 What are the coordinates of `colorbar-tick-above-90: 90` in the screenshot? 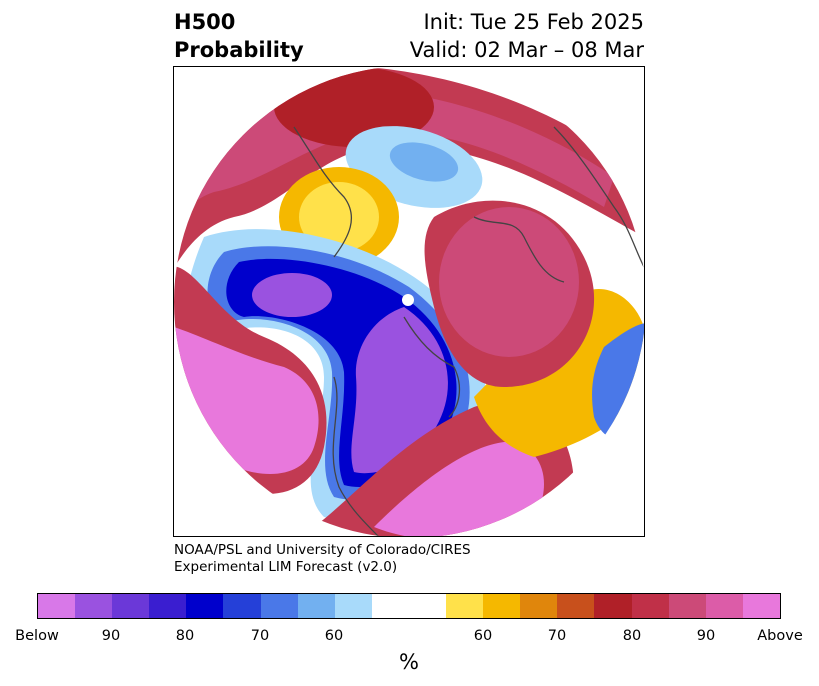 It's located at (706, 636).